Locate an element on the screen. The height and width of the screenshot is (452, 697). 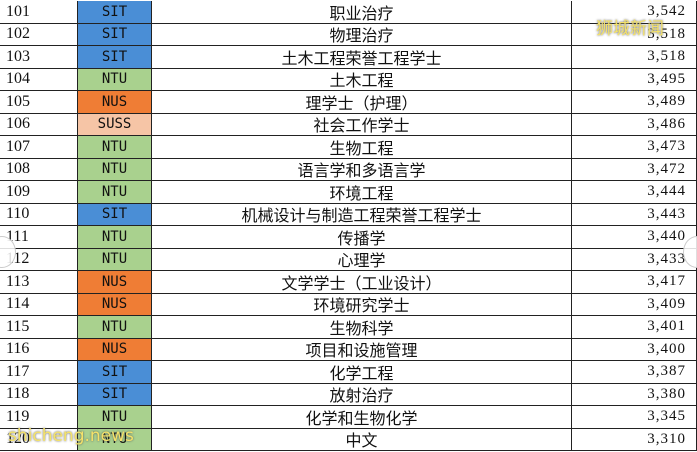
program: 土木工程荣誉工程学士 is located at coordinates (362, 57).